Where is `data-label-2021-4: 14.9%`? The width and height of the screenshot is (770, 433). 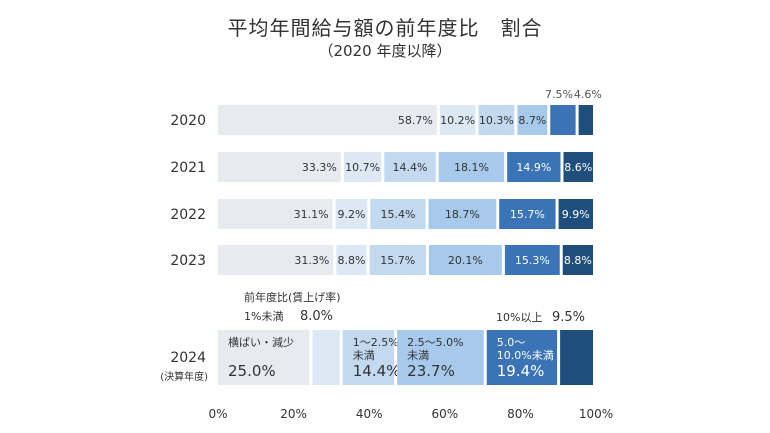 data-label-2021-4: 14.9% is located at coordinates (533, 167).